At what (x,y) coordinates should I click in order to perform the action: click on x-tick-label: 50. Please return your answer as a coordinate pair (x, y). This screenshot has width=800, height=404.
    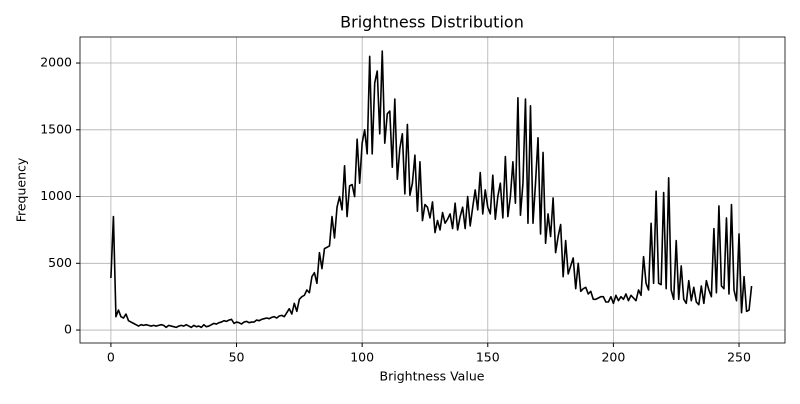
    Looking at the image, I should click on (237, 357).